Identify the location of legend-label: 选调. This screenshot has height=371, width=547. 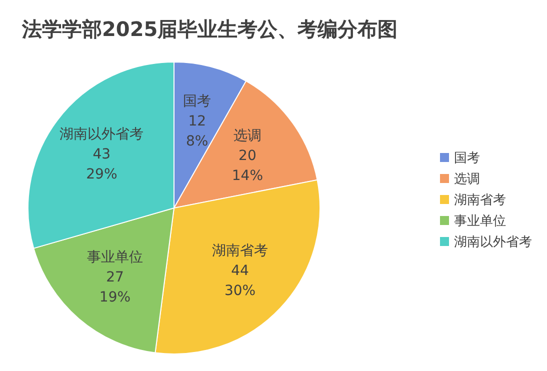
(467, 179).